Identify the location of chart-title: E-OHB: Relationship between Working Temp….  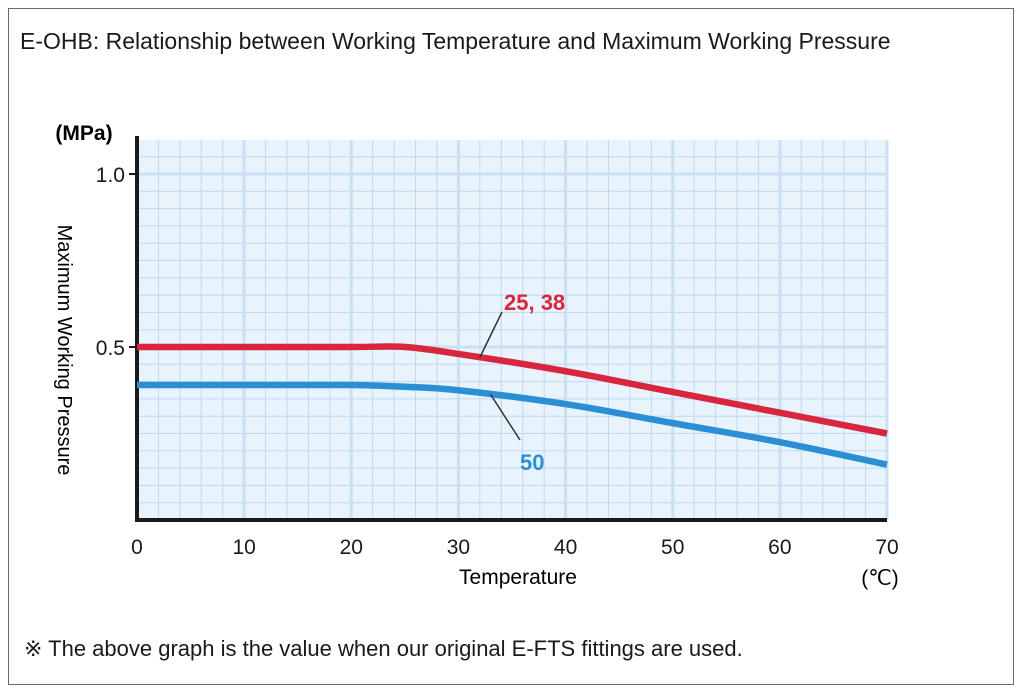
(455, 41).